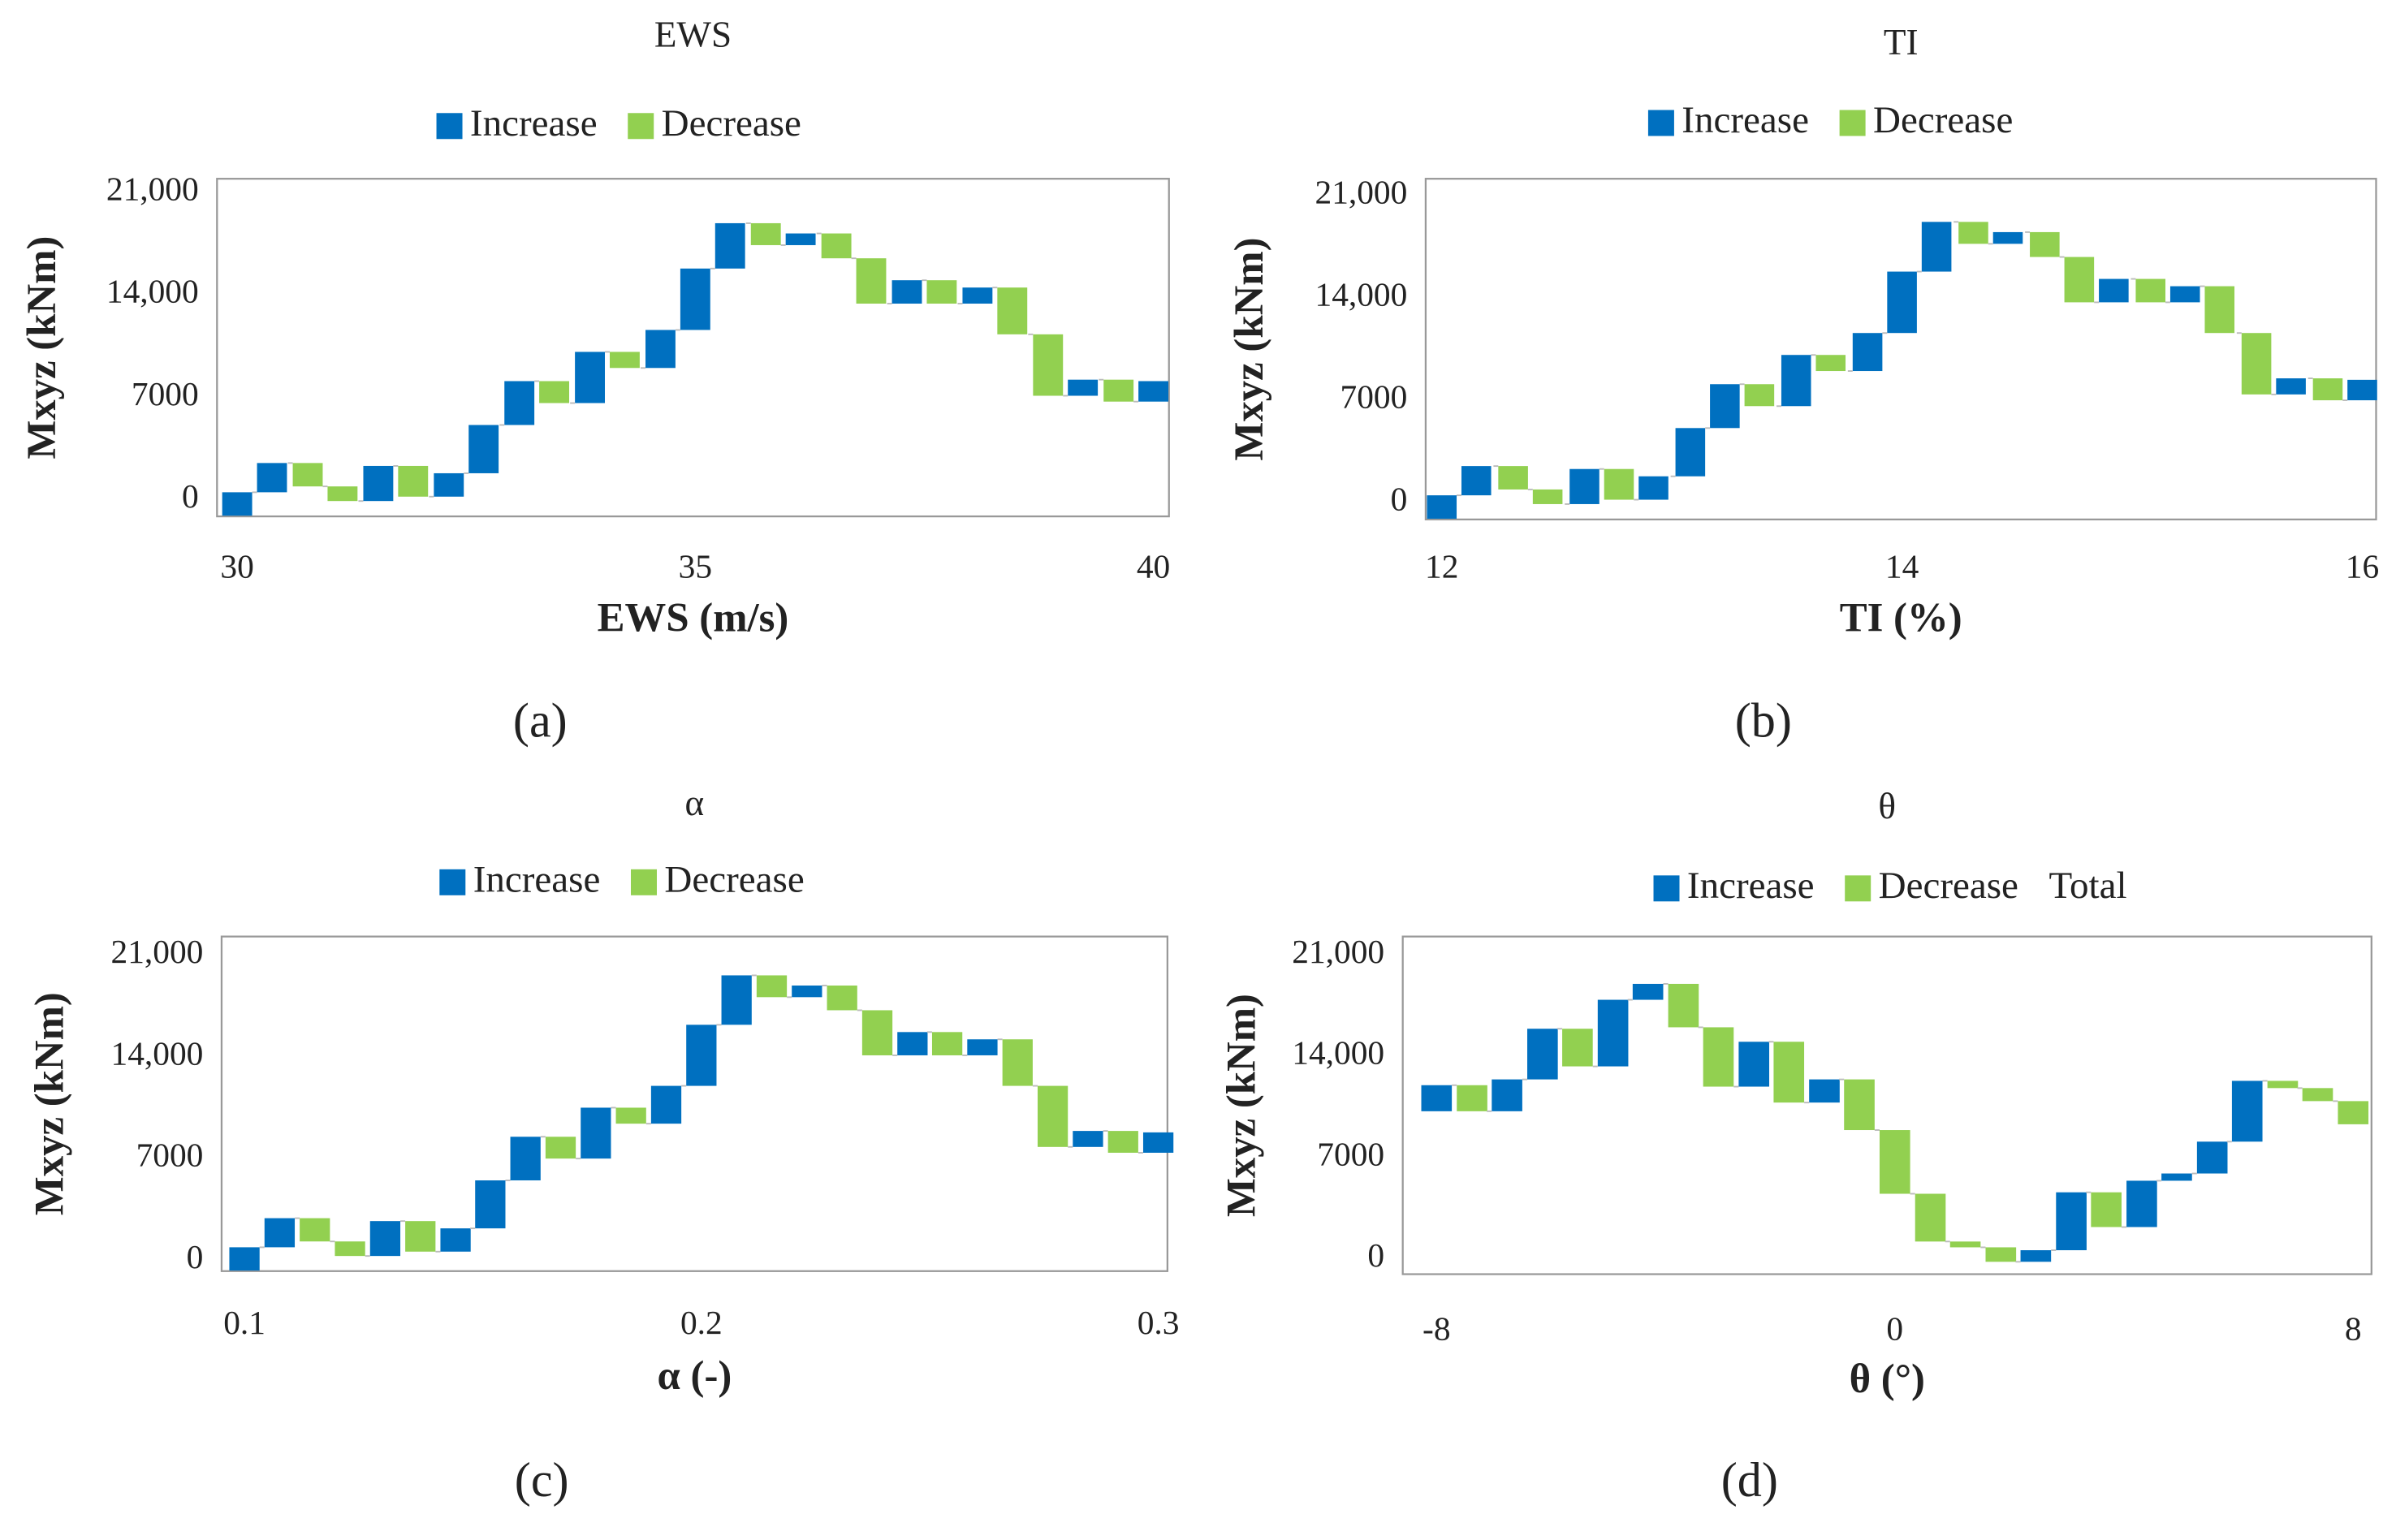 This screenshot has width=2396, height=1540. Describe the element at coordinates (701, 1322) in the screenshot. I see `x-tick-label: 0.2` at that location.